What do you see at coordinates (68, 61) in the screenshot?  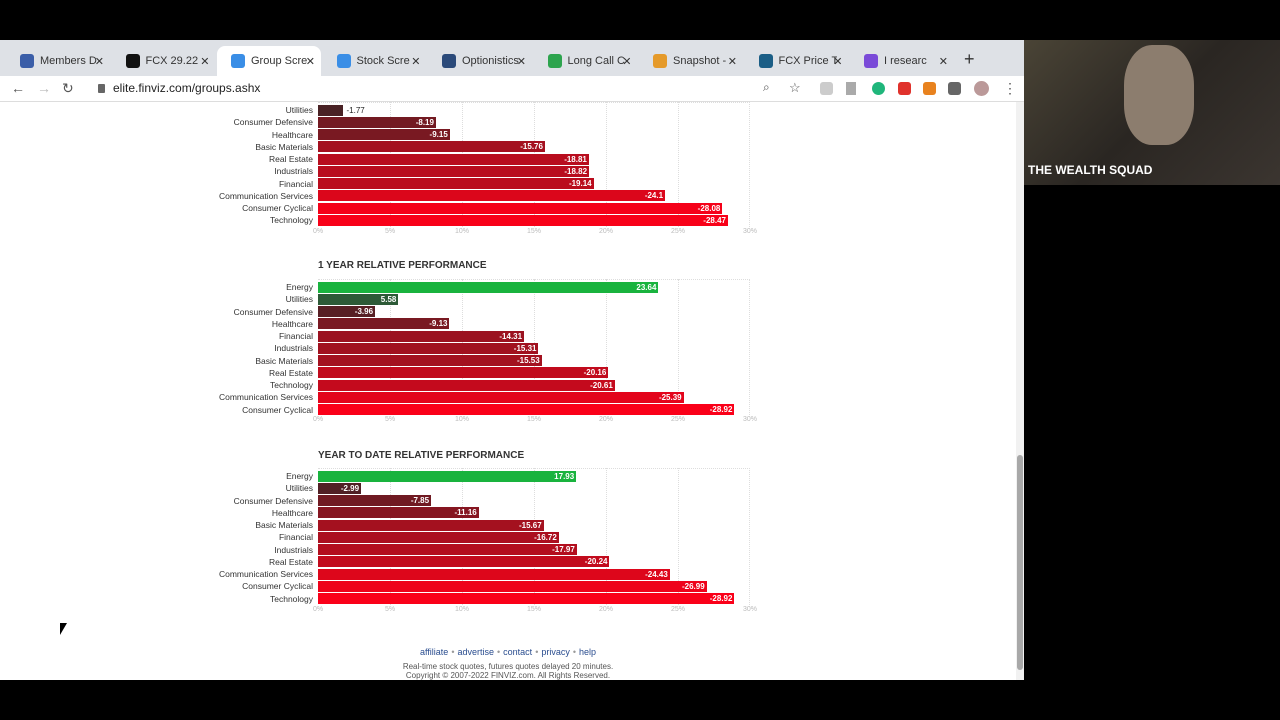 I see `tab-label: Members D` at bounding box center [68, 61].